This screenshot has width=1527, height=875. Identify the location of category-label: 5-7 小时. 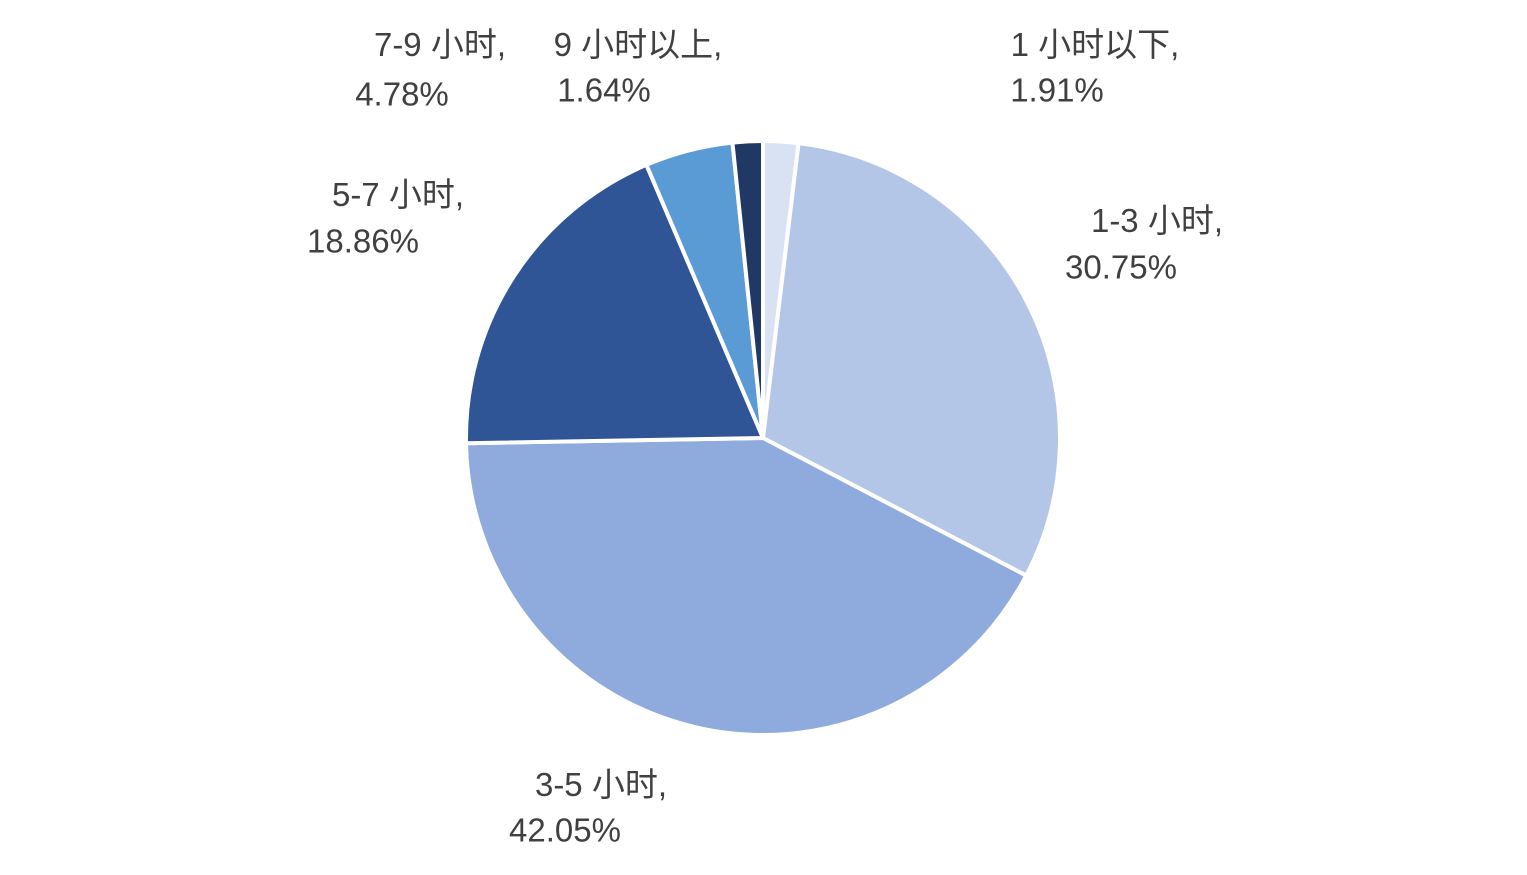
(393, 194).